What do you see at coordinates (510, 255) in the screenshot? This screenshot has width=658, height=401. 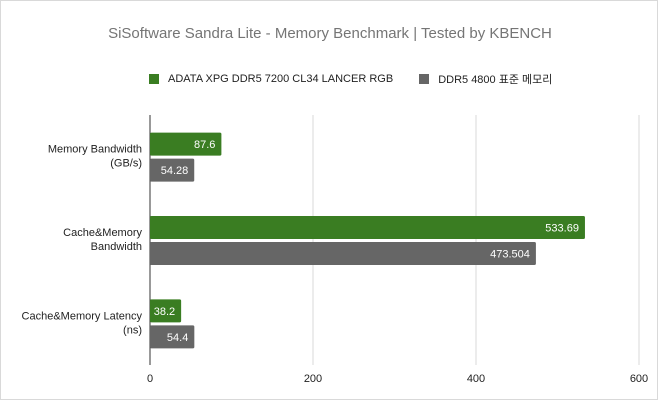 I see `data-label-series-2-category-2: 473.504` at bounding box center [510, 255].